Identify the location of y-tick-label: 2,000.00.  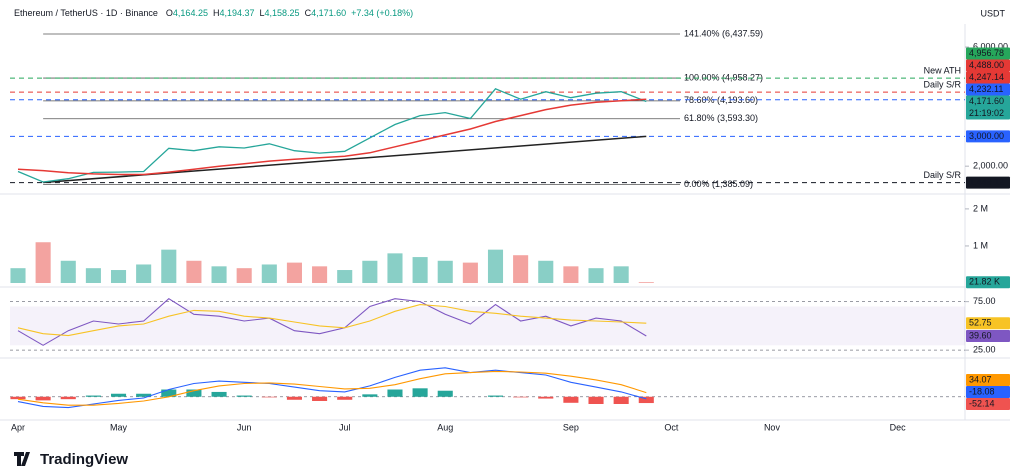
(990, 166).